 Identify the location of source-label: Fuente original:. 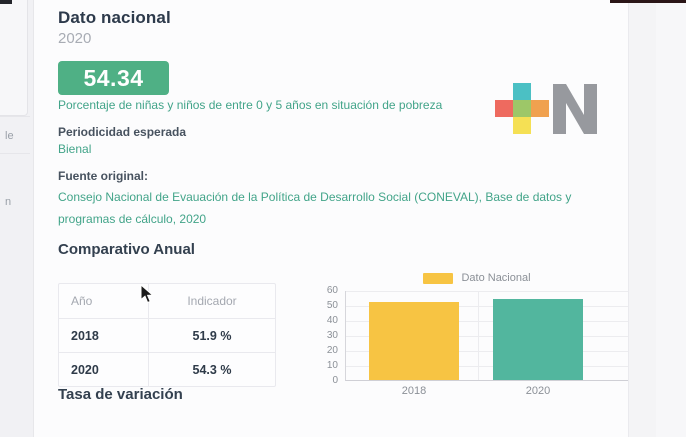
(103, 176).